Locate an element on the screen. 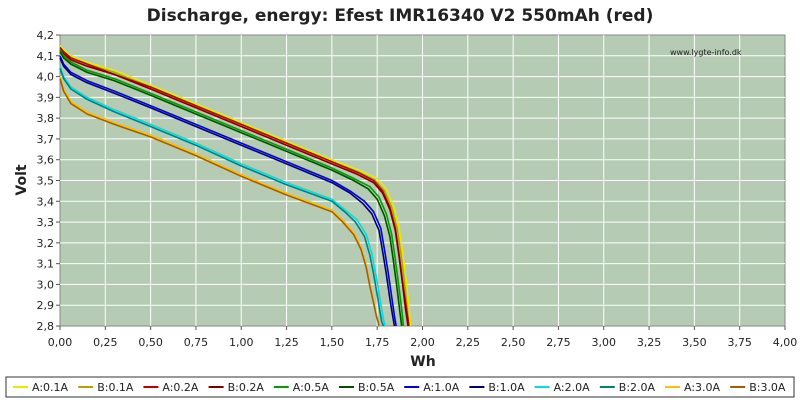  legend-label: B:3.0A is located at coordinates (767, 387).